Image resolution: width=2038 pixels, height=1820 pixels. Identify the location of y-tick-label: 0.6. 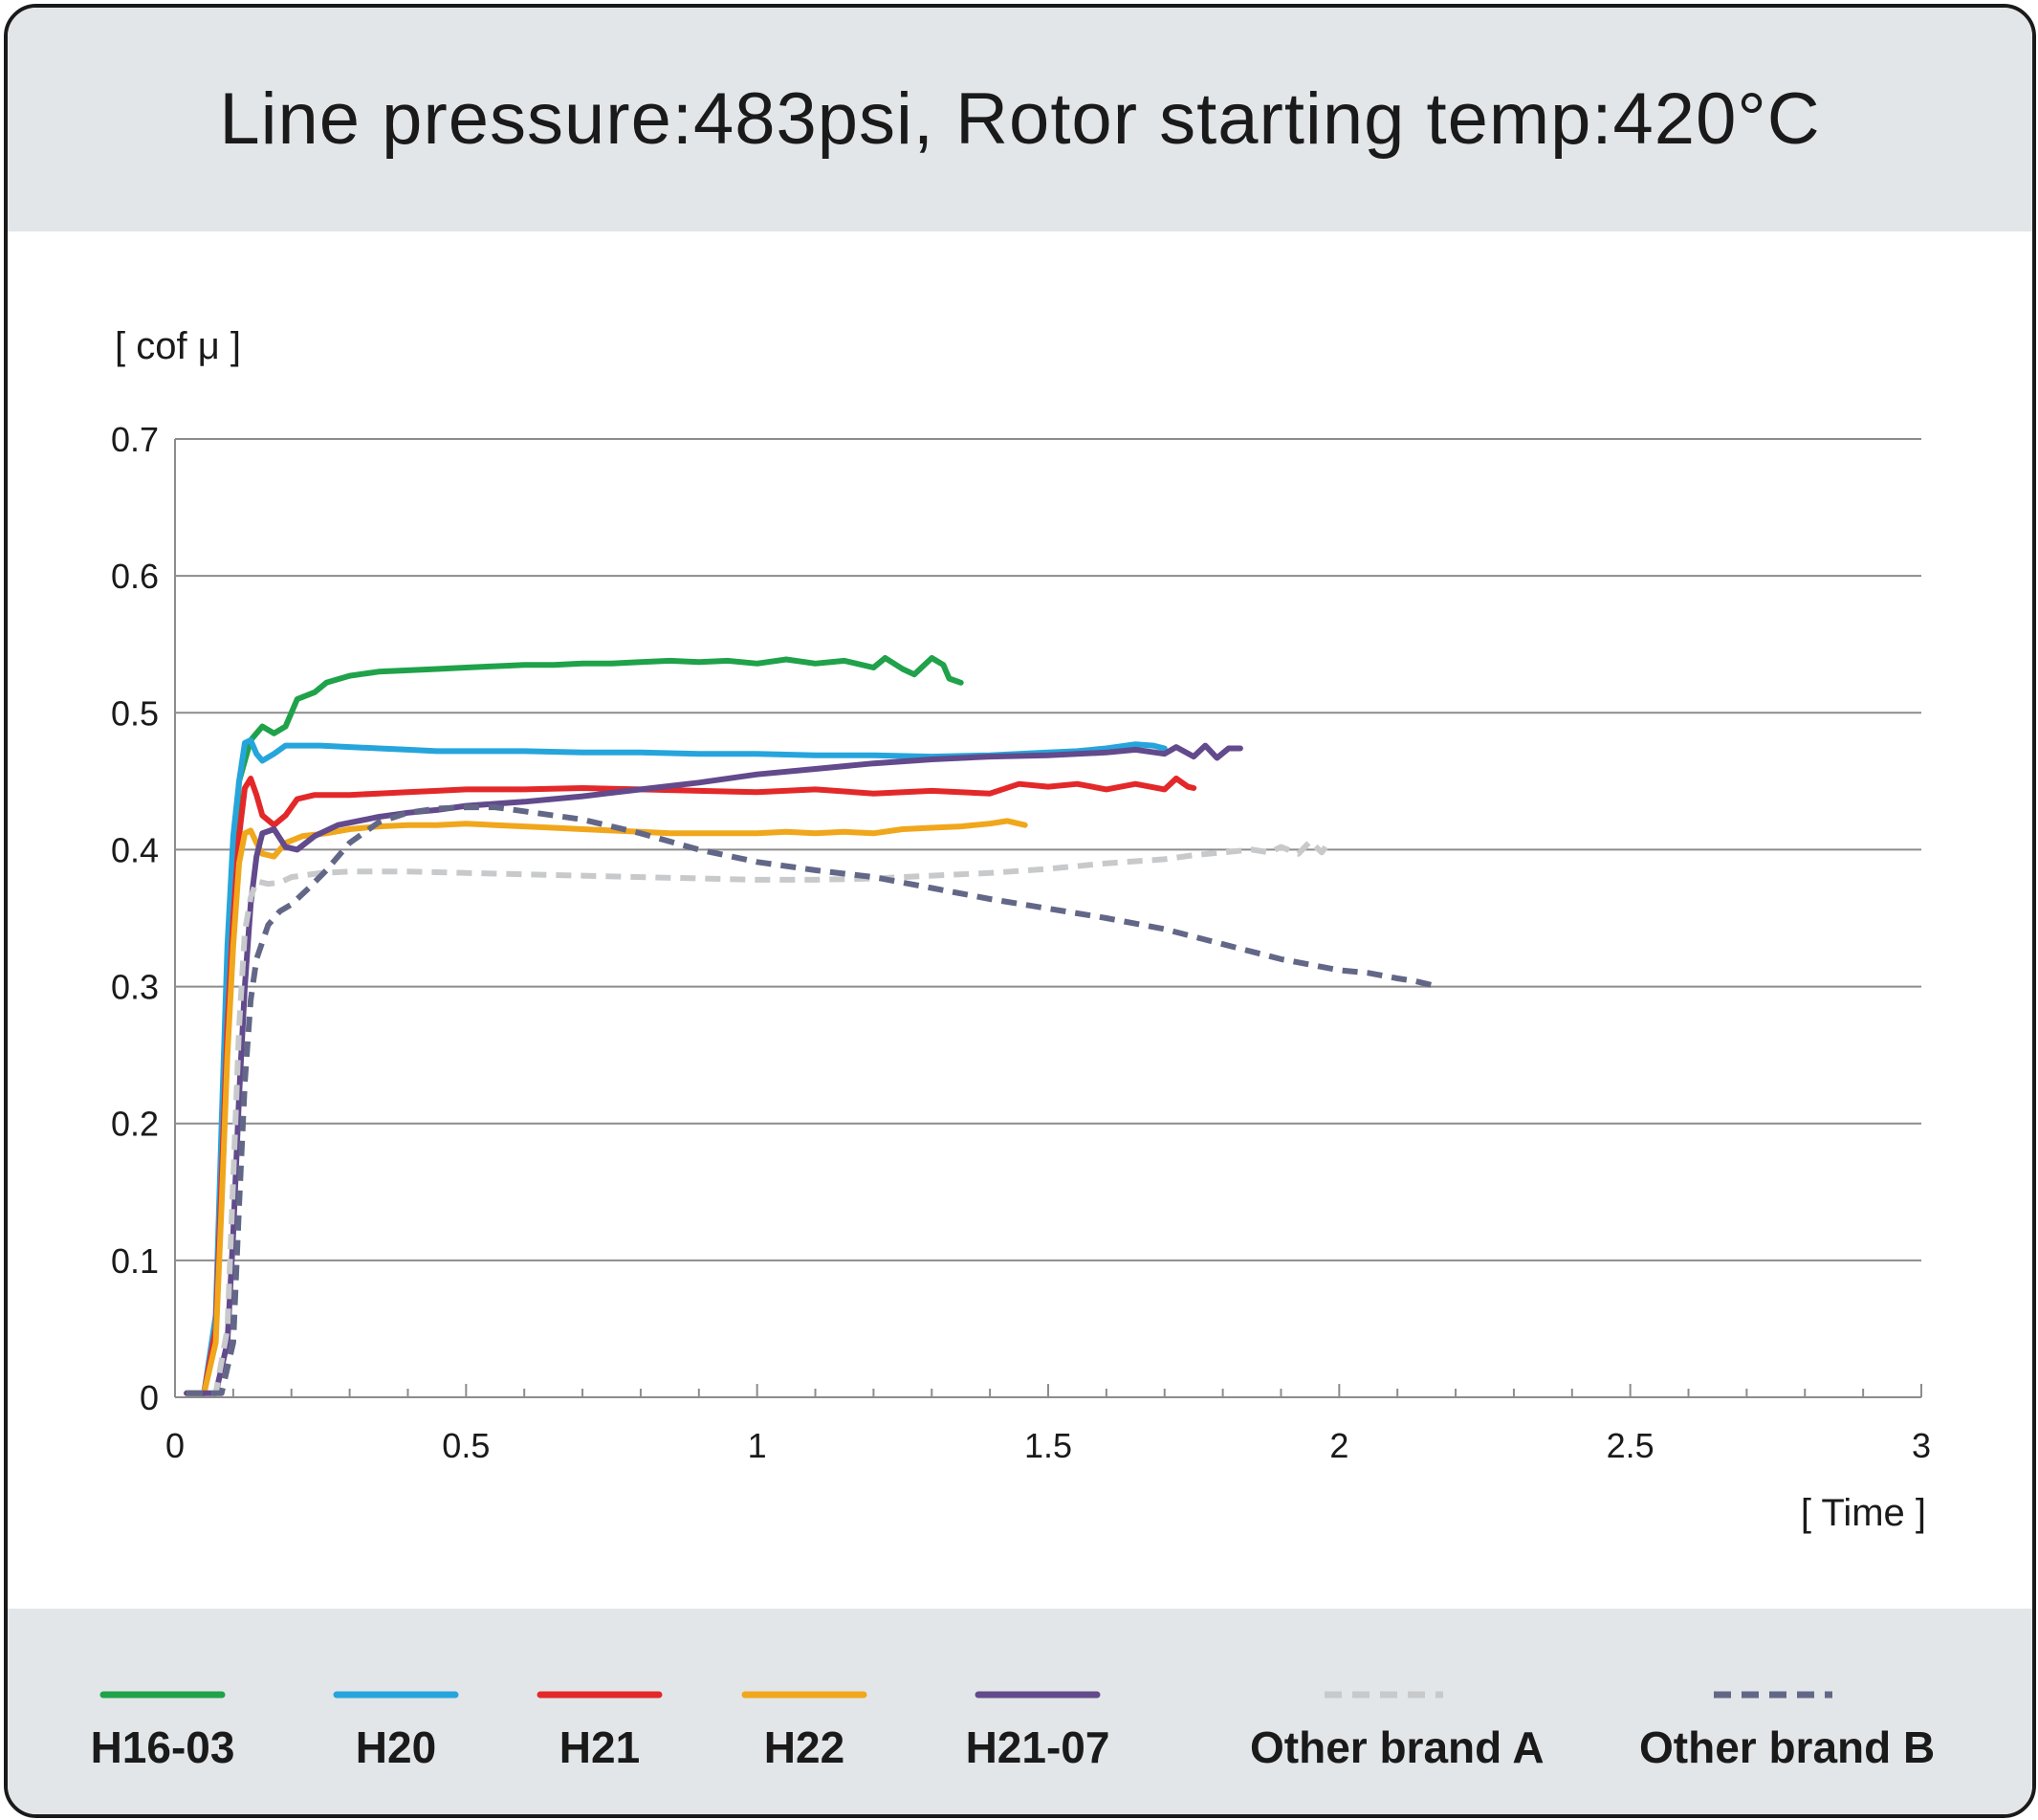
(135, 577).